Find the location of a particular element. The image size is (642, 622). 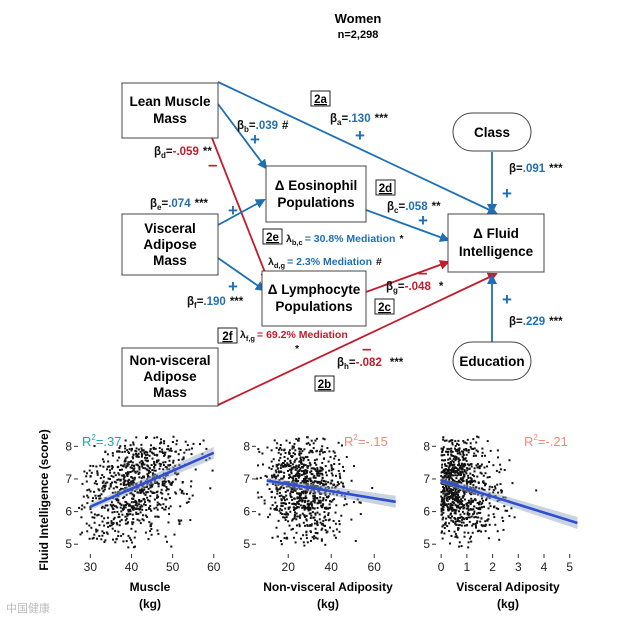

arrow-lean-to-fluid is located at coordinates (357, 148).